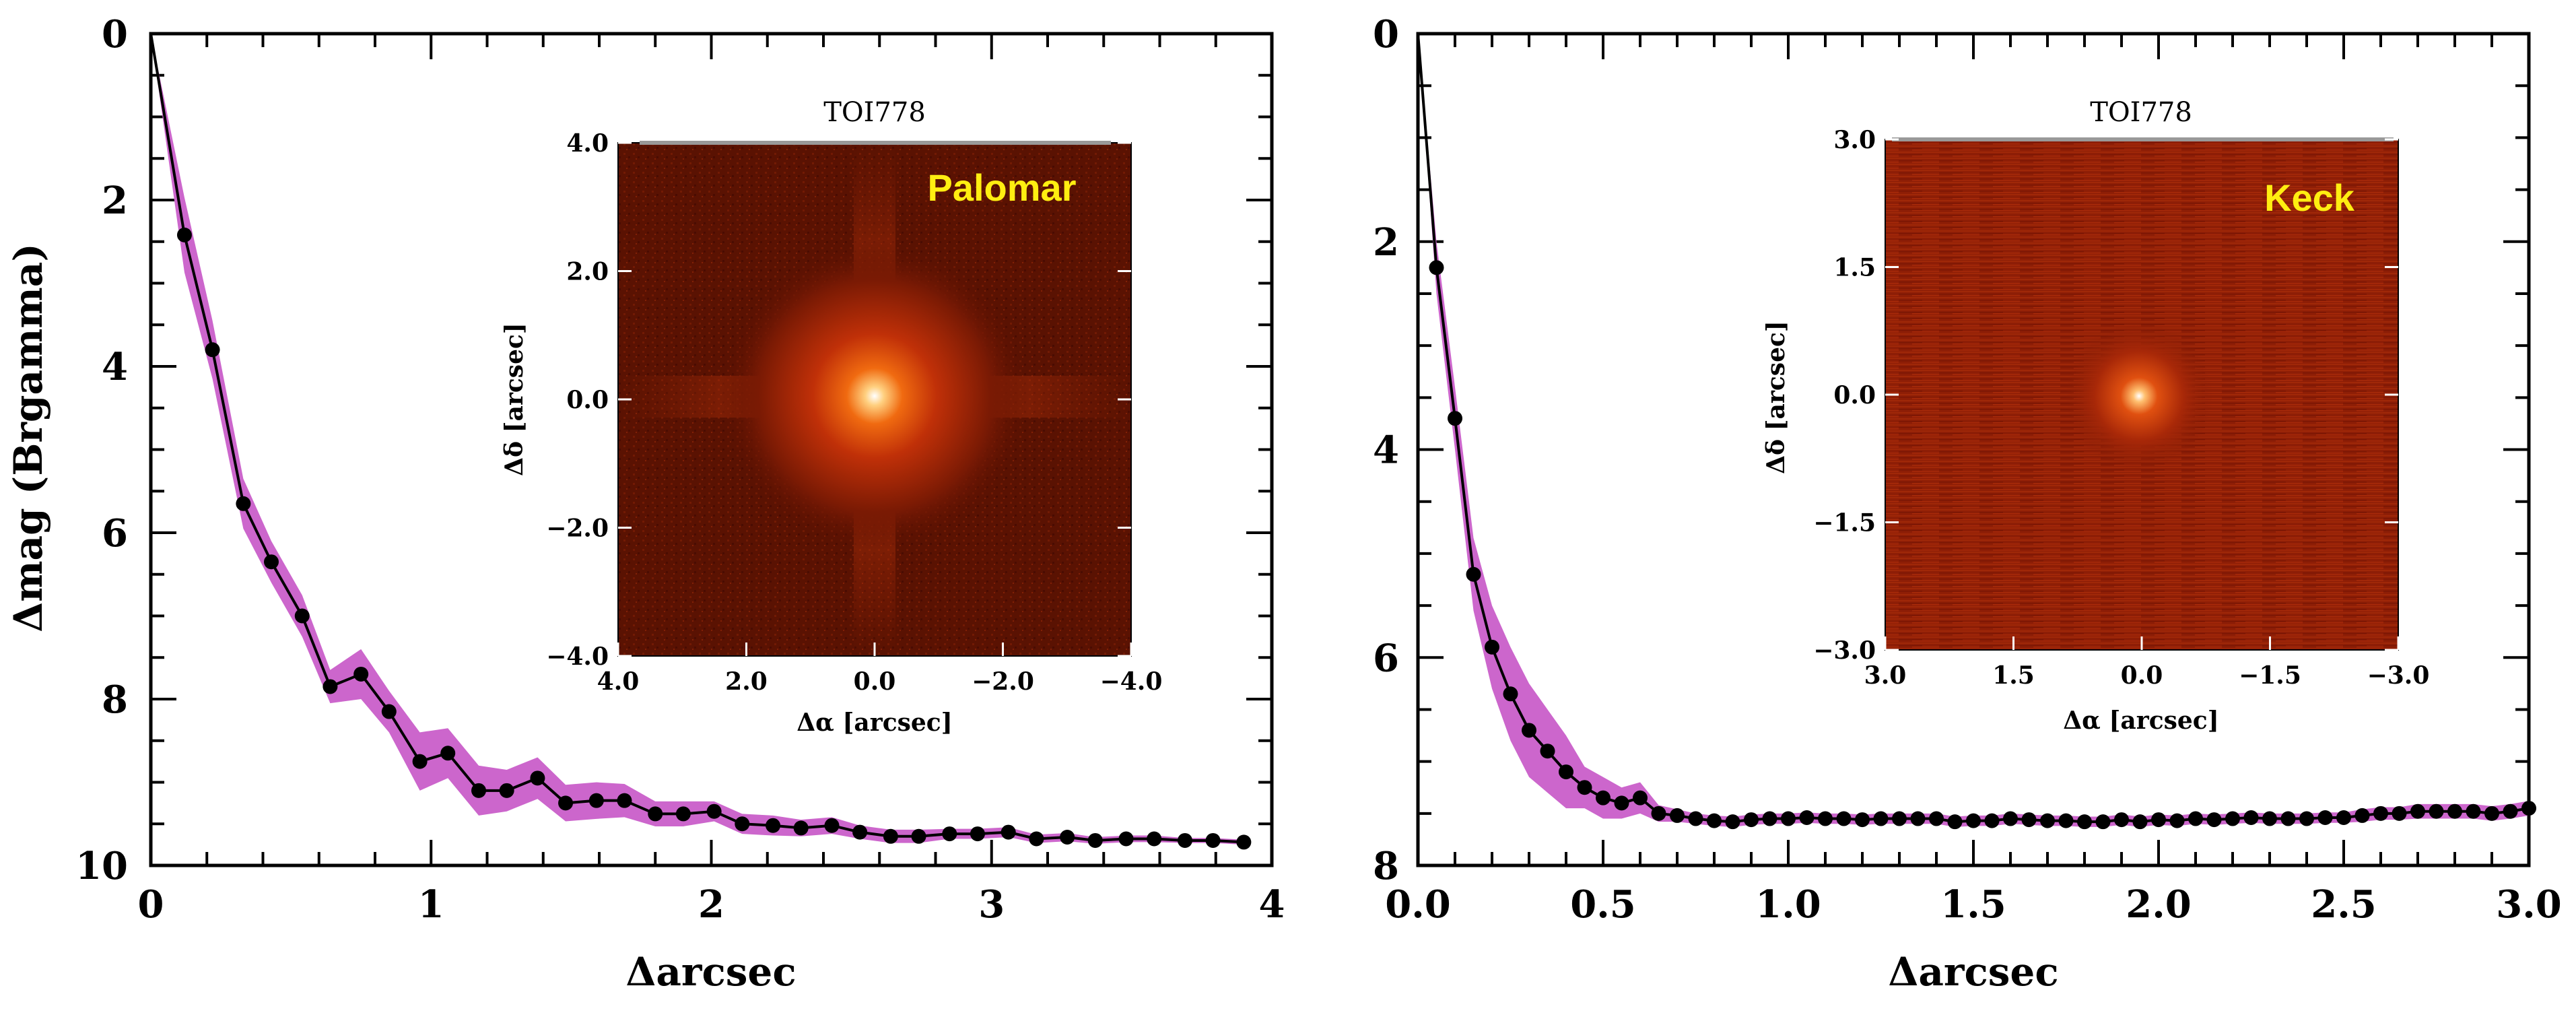 The image size is (2576, 1019). Describe the element at coordinates (1776, 397) in the screenshot. I see `keck-y-axis-title: Δδ [arcsec]` at that location.